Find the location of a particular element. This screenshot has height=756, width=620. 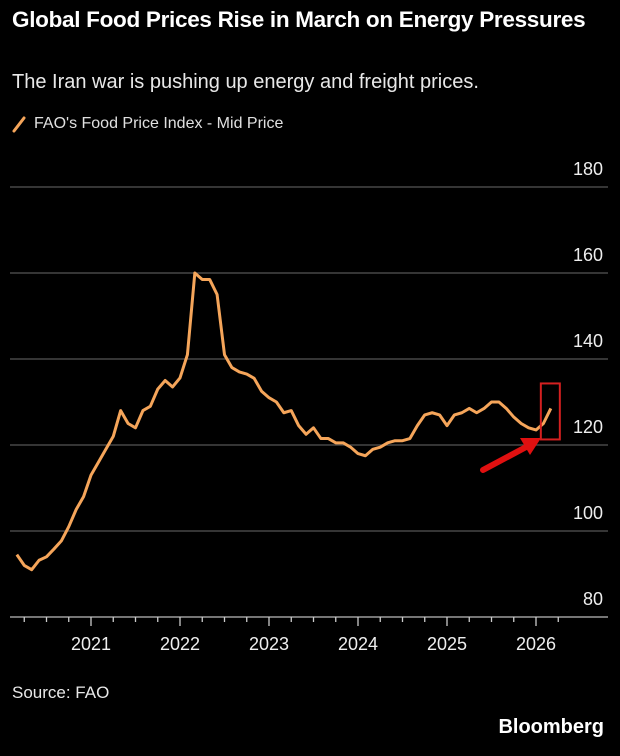

x-tick-label: 2022 is located at coordinates (180, 644).